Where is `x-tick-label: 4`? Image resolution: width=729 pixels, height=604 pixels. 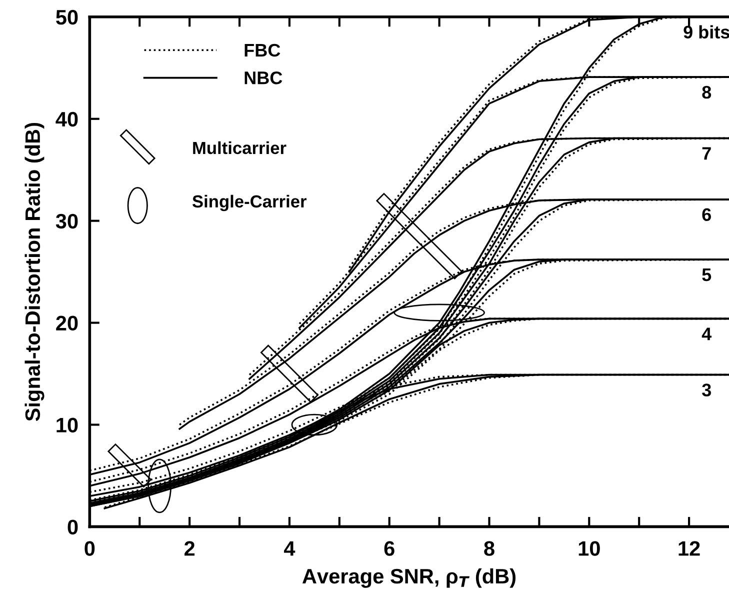 x-tick-label: 4 is located at coordinates (290, 548).